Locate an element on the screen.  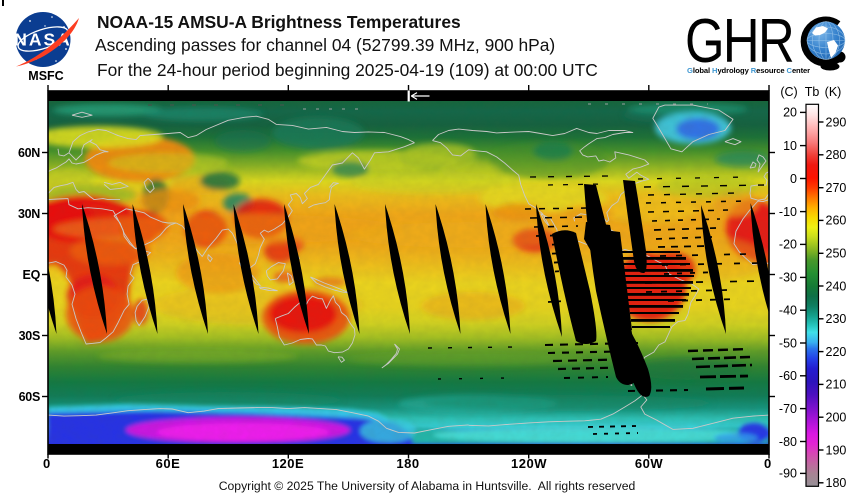
svg-text: 280 is located at coordinates (836, 155).